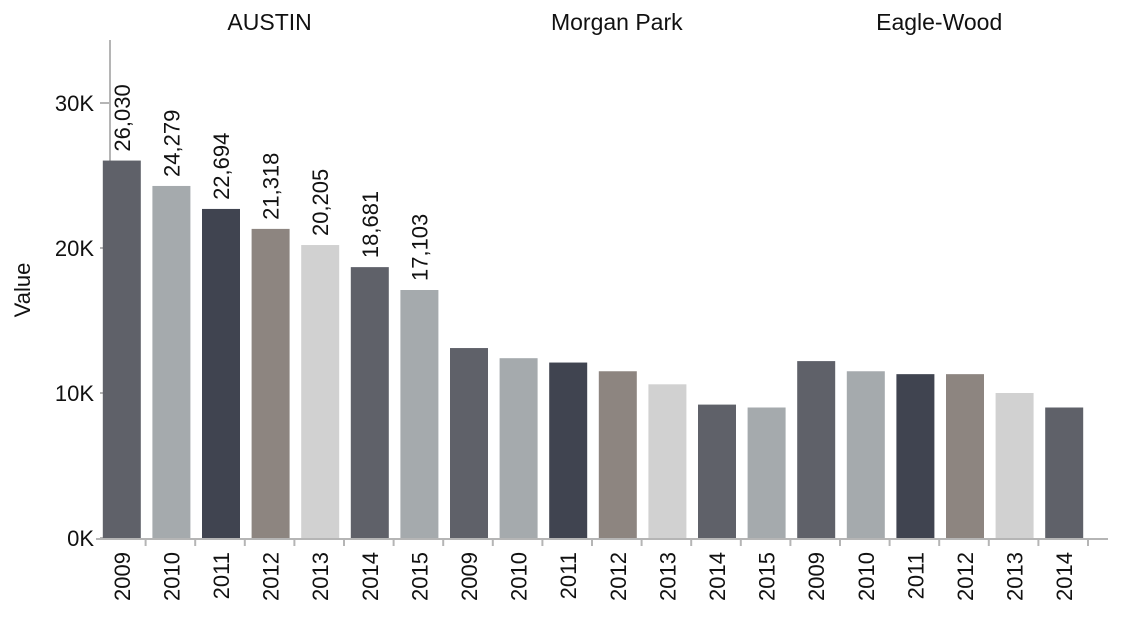 This screenshot has height=617, width=1132. Describe the element at coordinates (370, 224) in the screenshot. I see `bar-data-label: 18,681` at that location.